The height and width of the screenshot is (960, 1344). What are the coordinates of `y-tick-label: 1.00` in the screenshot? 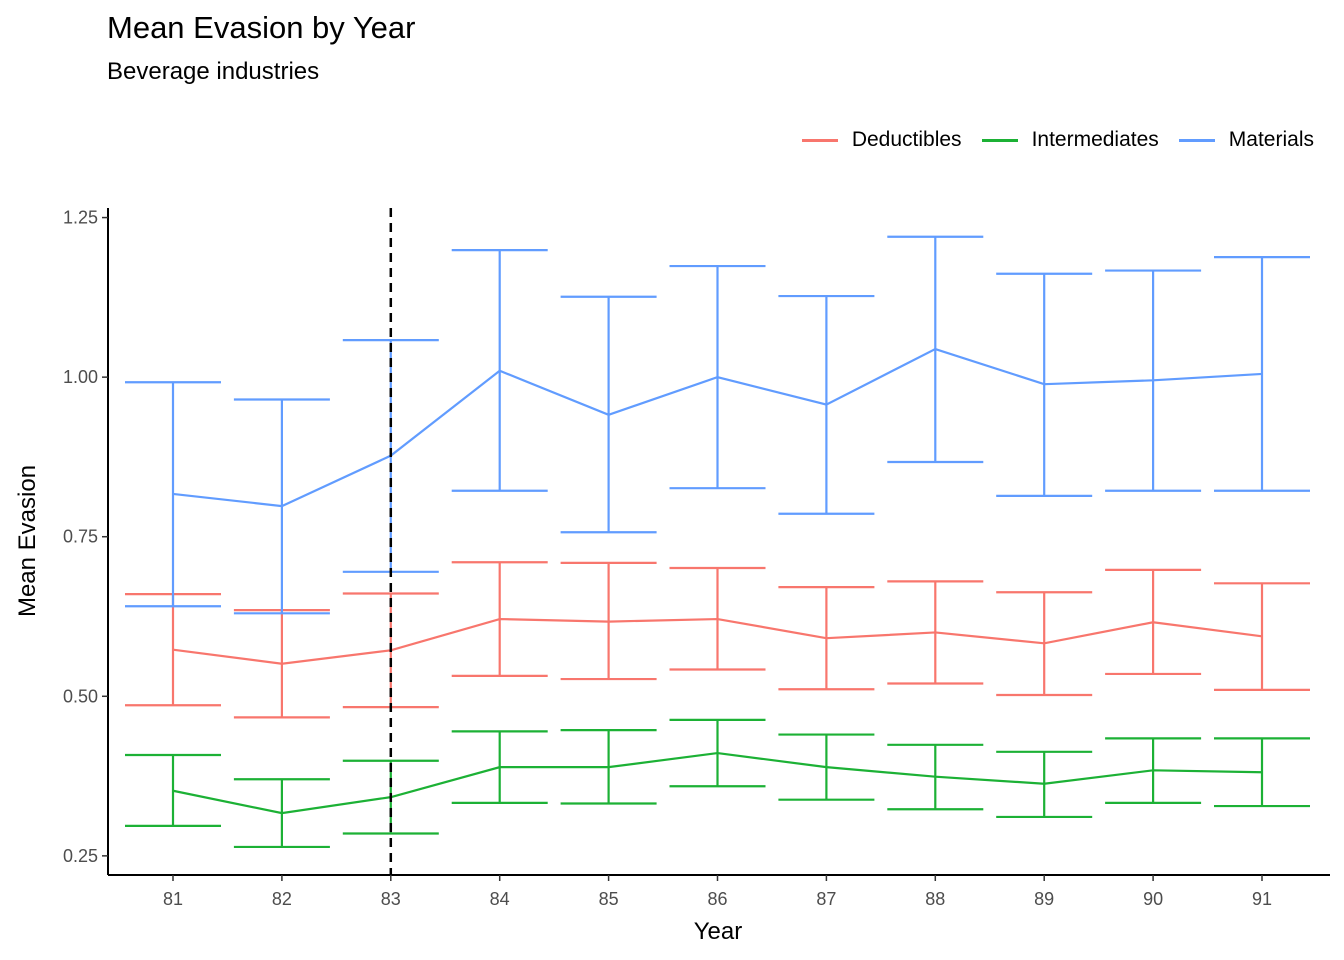 It's located at (80, 377).